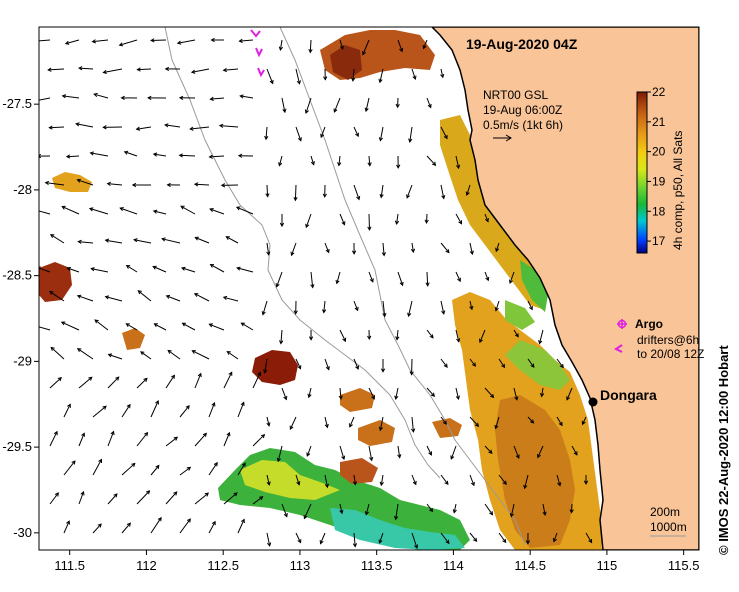  What do you see at coordinates (534, 286) in the screenshot?
I see `sst-patch-ne-green` at bounding box center [534, 286].